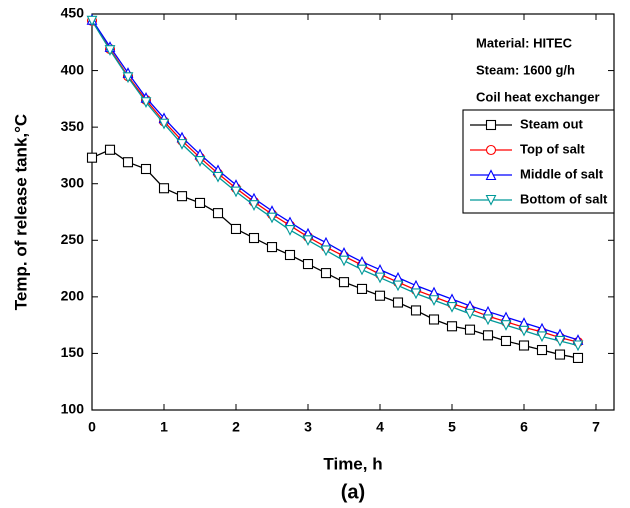 Image resolution: width=630 pixels, height=508 pixels. I want to click on y-tick-label: 400, so click(73, 69).